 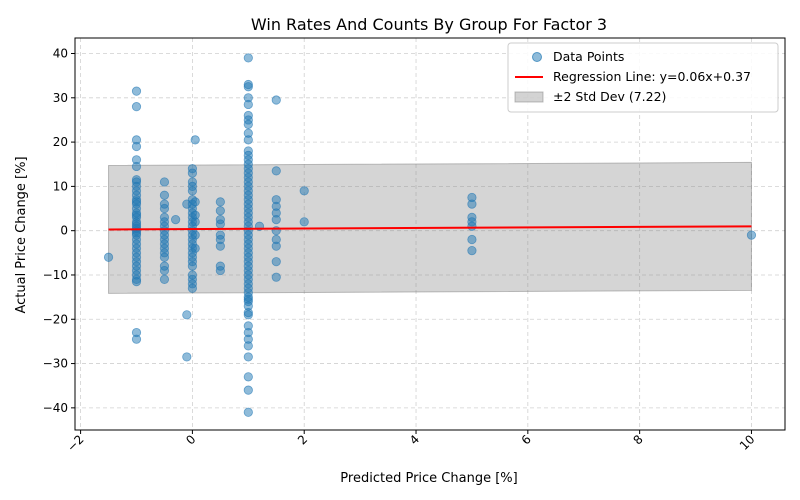 What do you see at coordinates (529, 97) in the screenshot?
I see `legend-marker-band` at bounding box center [529, 97].